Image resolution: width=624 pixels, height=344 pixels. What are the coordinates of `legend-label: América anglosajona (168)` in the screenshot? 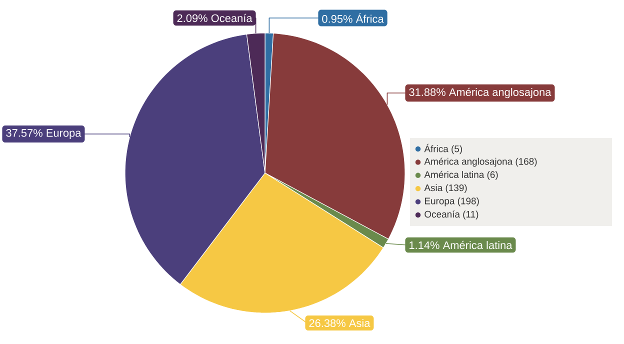 It's located at (480, 162).